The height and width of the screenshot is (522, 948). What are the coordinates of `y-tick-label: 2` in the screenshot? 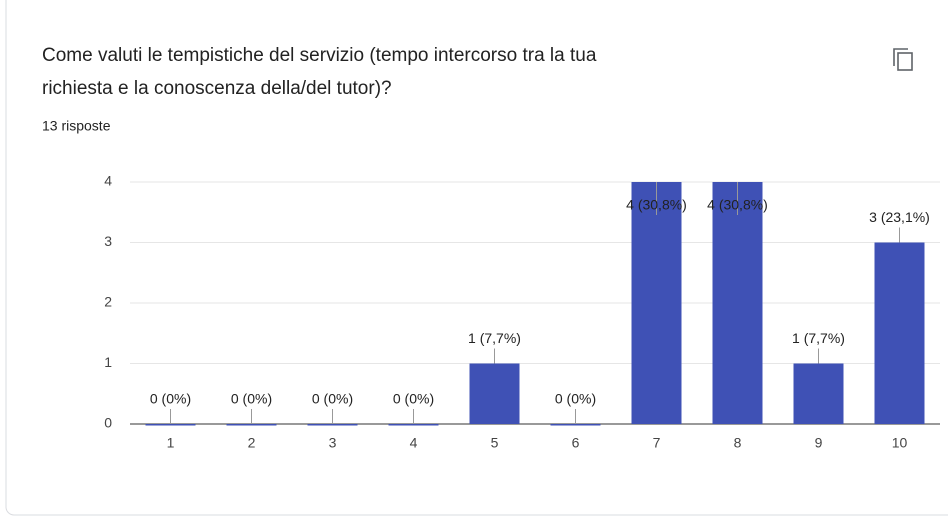 It's located at (108, 302).